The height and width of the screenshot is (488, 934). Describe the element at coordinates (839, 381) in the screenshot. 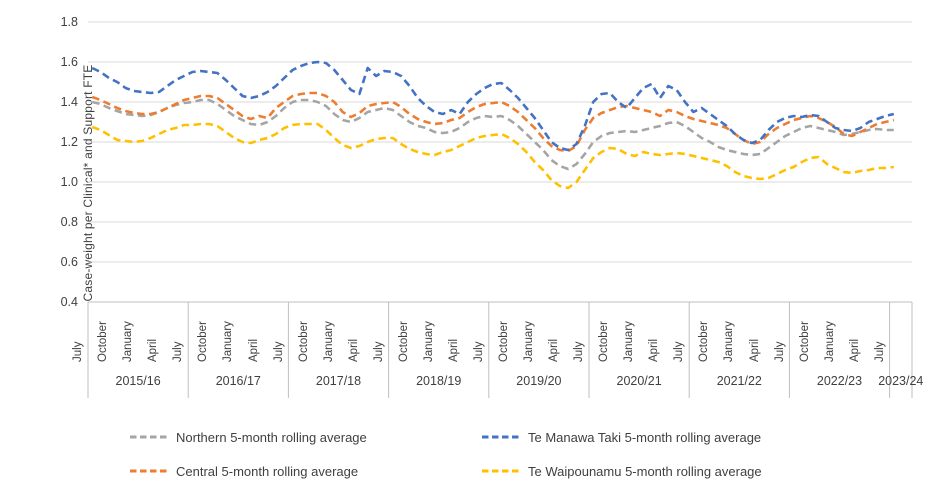

I see `x-year-label: 2022/23` at that location.